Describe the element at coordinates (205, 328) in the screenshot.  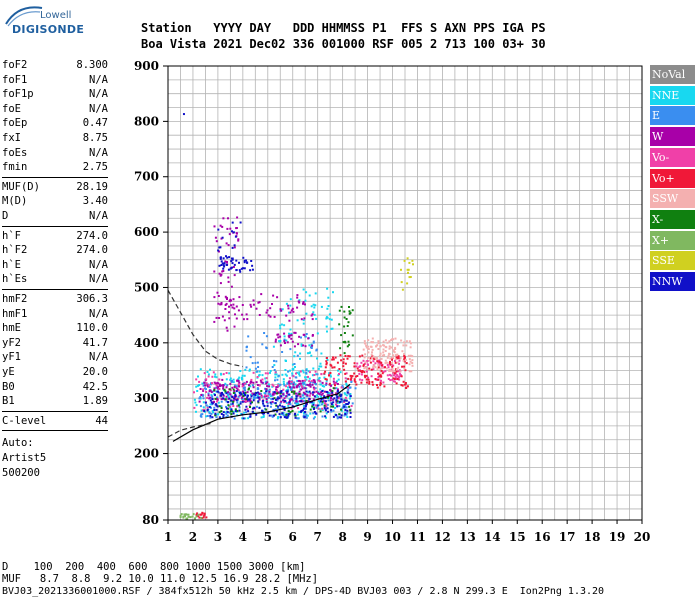
I see `dashed-profile-high` at that location.